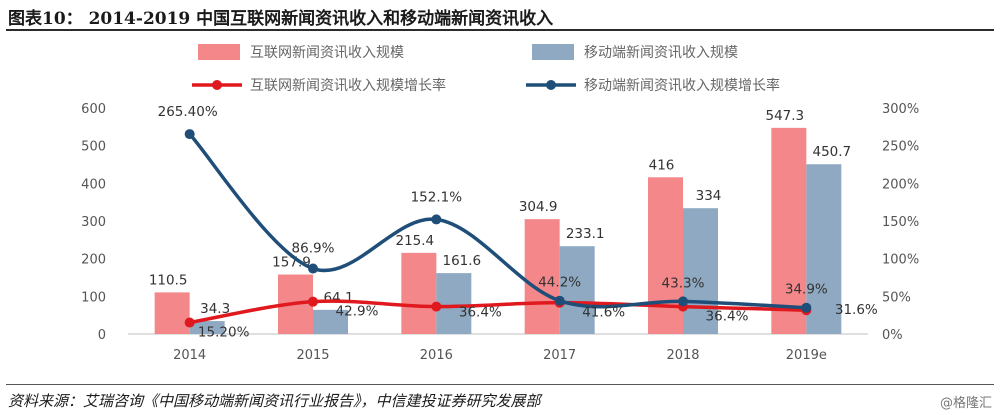  I want to click on watermark: @格隆汇, so click(965, 403).